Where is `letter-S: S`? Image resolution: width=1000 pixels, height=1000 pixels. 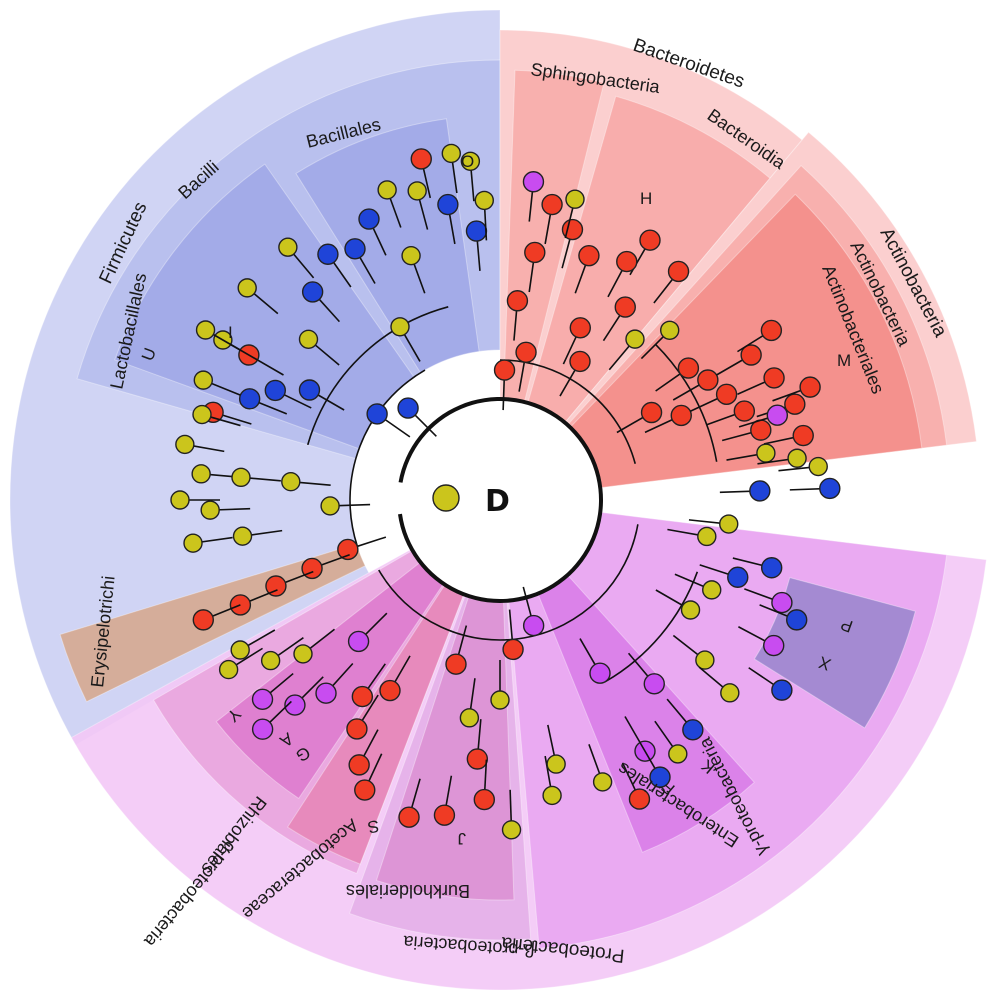
letter-S: S is located at coordinates (373, 826).